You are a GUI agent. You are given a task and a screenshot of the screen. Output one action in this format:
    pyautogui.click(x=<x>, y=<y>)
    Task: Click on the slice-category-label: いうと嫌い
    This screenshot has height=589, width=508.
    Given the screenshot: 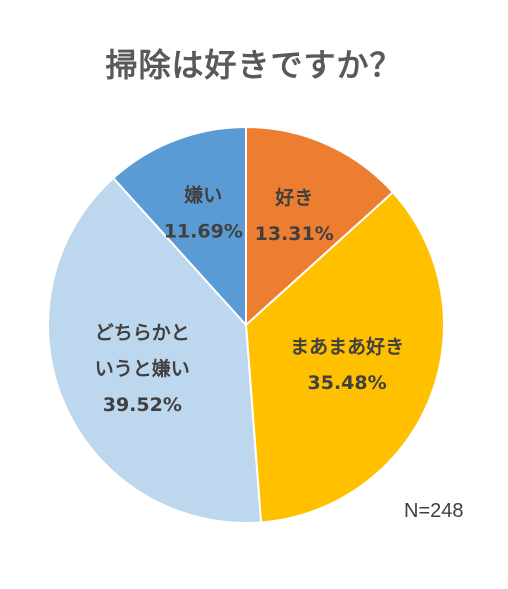 What is the action you would take?
    pyautogui.click(x=142, y=368)
    